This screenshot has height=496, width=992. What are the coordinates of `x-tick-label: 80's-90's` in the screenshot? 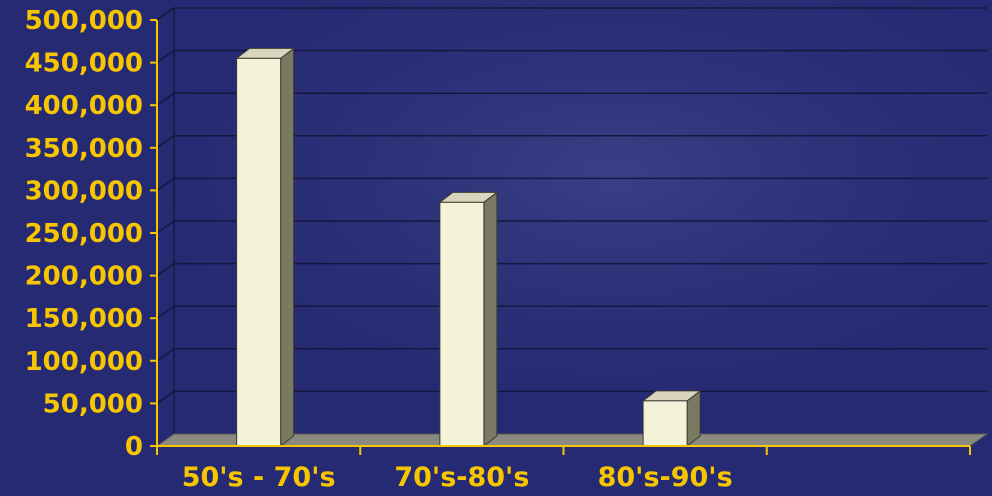 It's located at (665, 477).